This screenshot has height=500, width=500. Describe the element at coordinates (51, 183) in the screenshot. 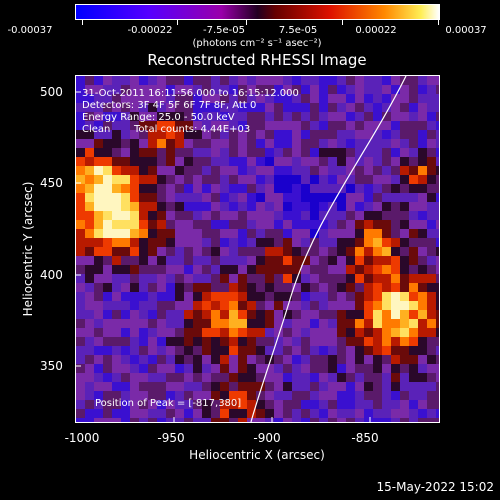

I see `y-tick-label: 450` at that location.